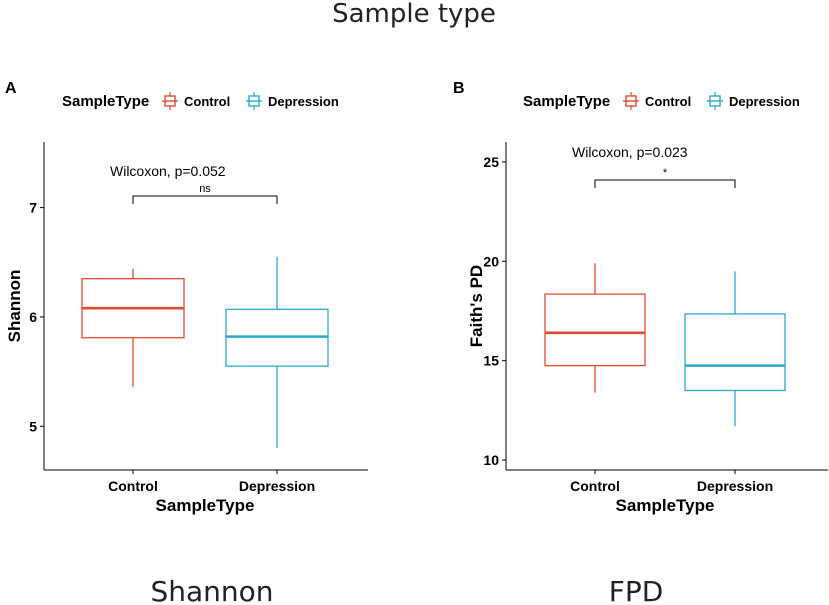 The image size is (829, 605). Describe the element at coordinates (654, 166) in the screenshot. I see `significance-annotation: * Wilcoxon, p=0.023` at that location.